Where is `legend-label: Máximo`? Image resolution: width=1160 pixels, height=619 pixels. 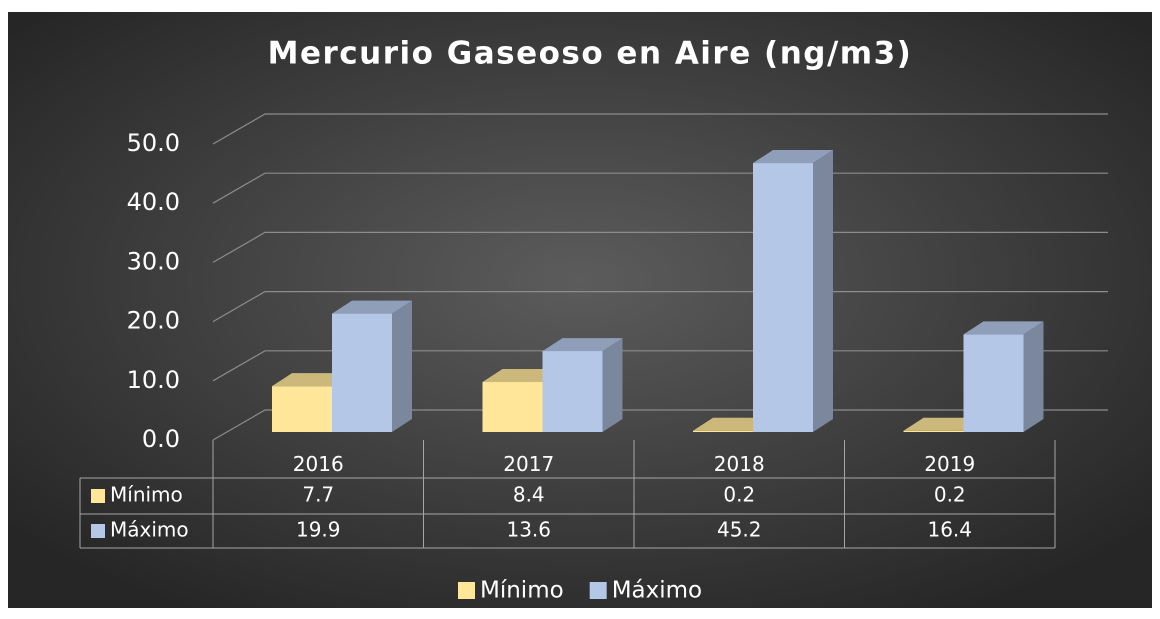 legend-label: Máximo is located at coordinates (657, 591).